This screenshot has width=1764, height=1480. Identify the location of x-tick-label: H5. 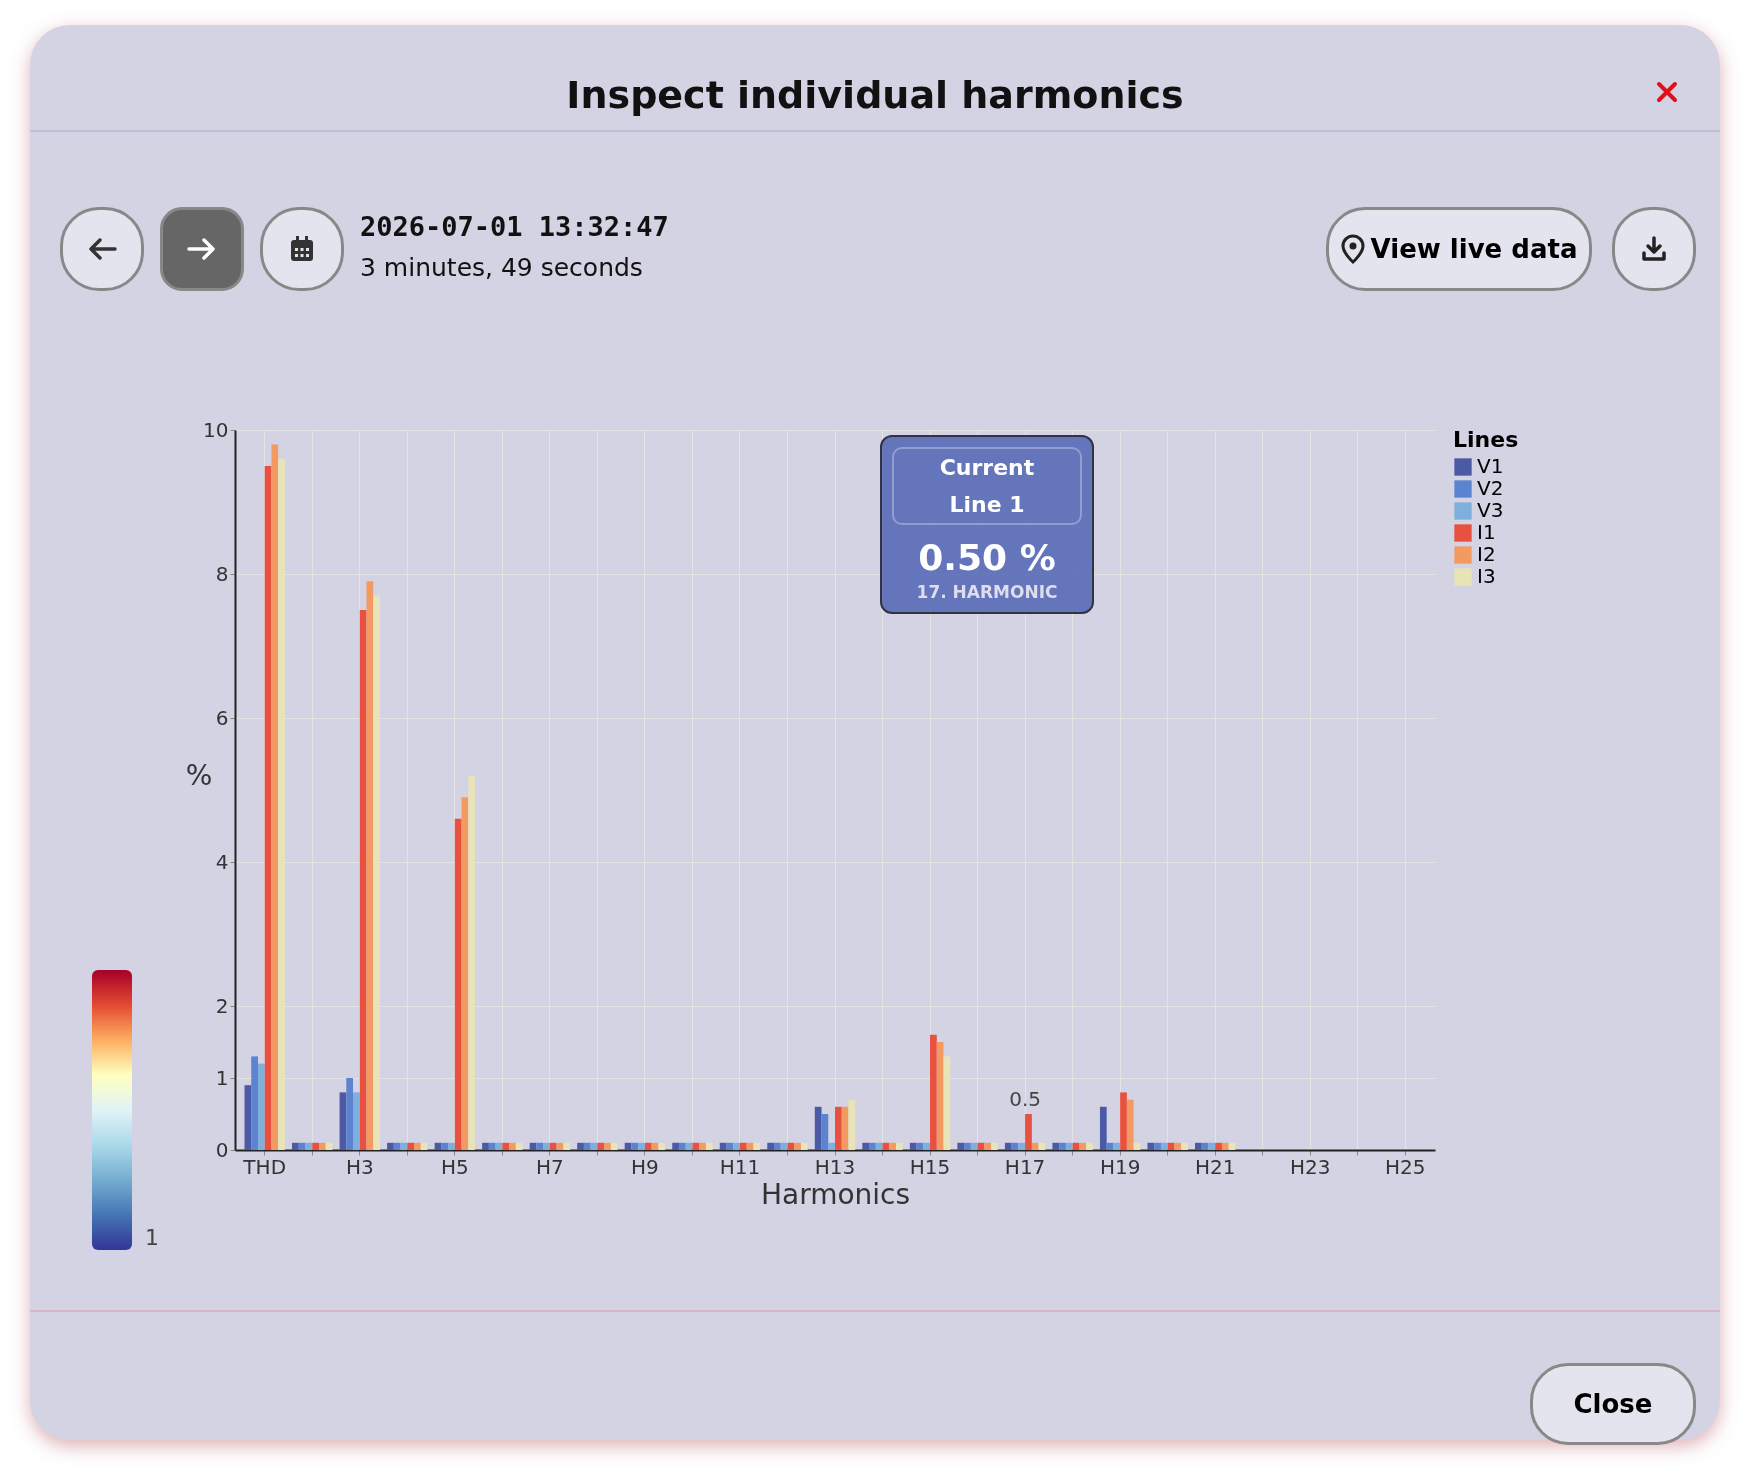
(454, 1166).